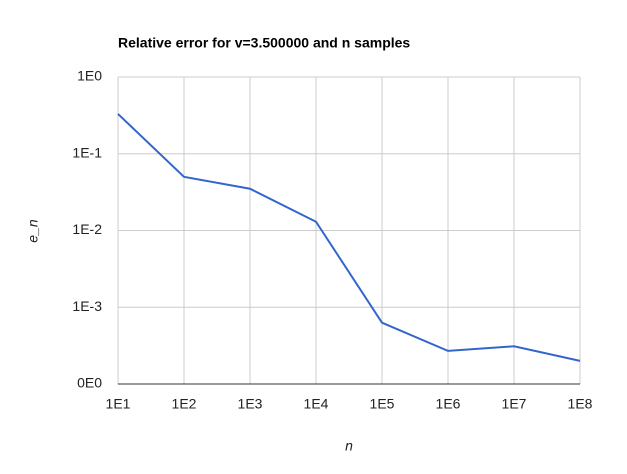 This screenshot has height=474, width=627. I want to click on x-tick-label: 1E1, so click(118, 404).